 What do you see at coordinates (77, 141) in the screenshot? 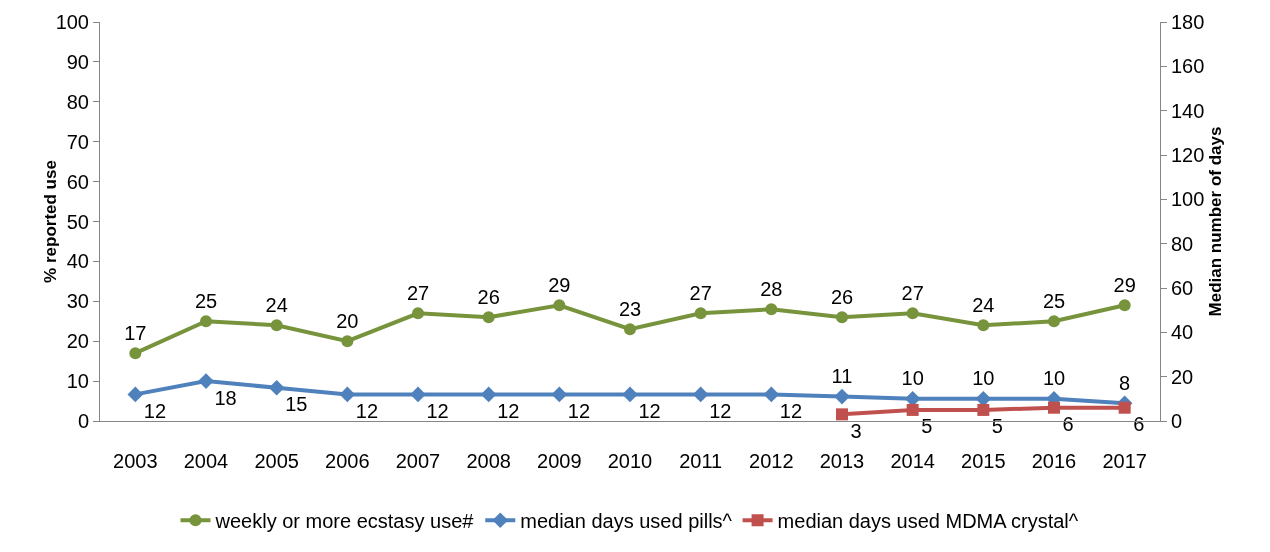
I see `y-tick-label: 70` at bounding box center [77, 141].